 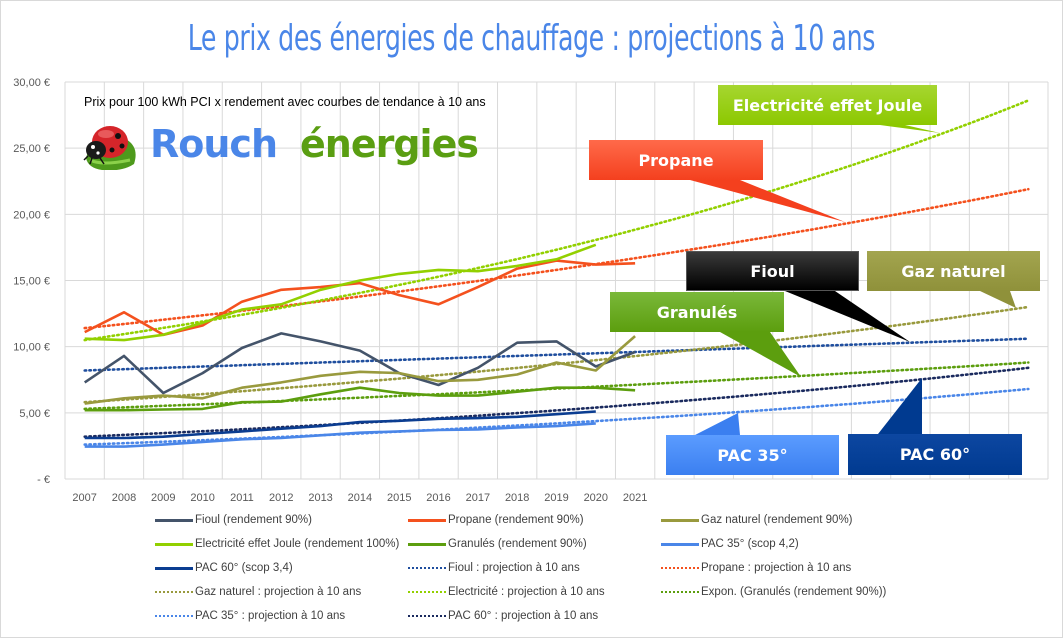 I want to click on x-tick-label: 2016, so click(x=438, y=498).